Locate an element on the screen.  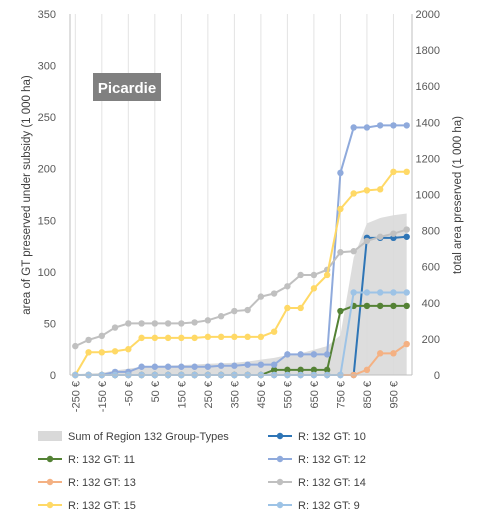
x-tick-label-6: 350 € is located at coordinates (235, 395).